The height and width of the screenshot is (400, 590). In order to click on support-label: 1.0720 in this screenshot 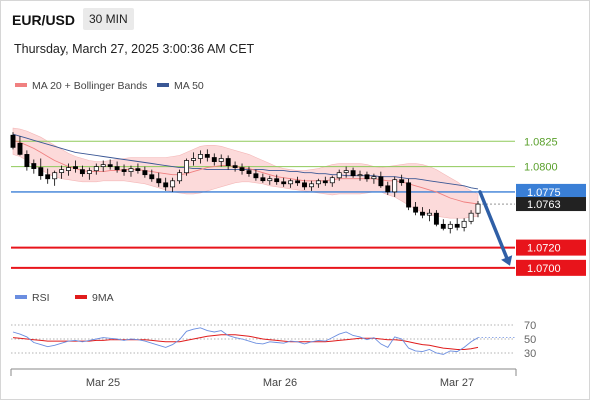, I will do `click(544, 249)`.